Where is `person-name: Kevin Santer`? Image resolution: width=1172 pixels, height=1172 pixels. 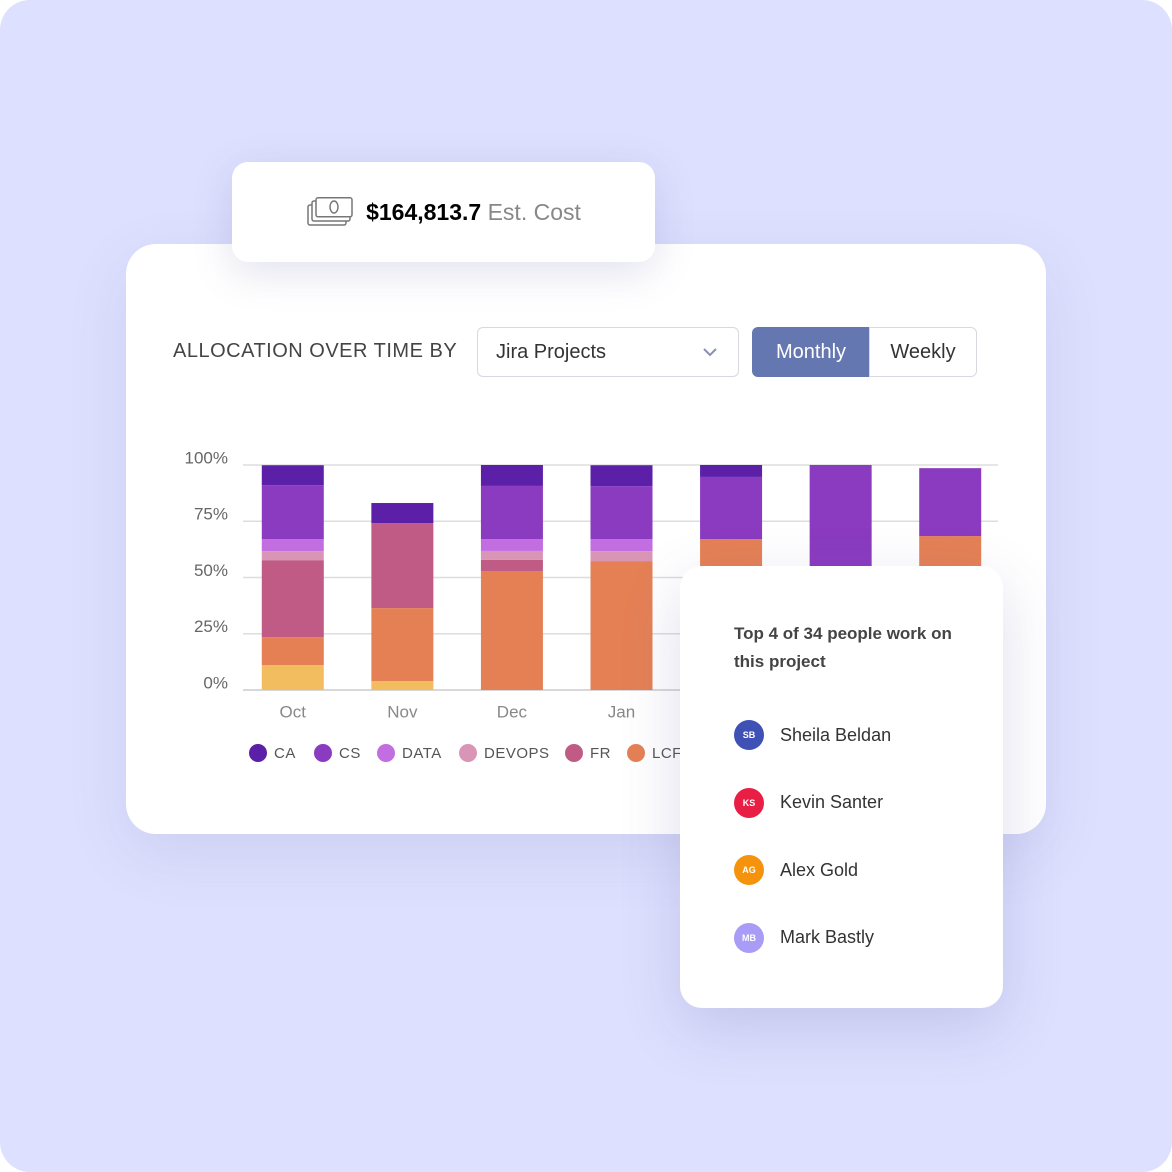
person-name: Kevin Santer is located at coordinates (832, 802).